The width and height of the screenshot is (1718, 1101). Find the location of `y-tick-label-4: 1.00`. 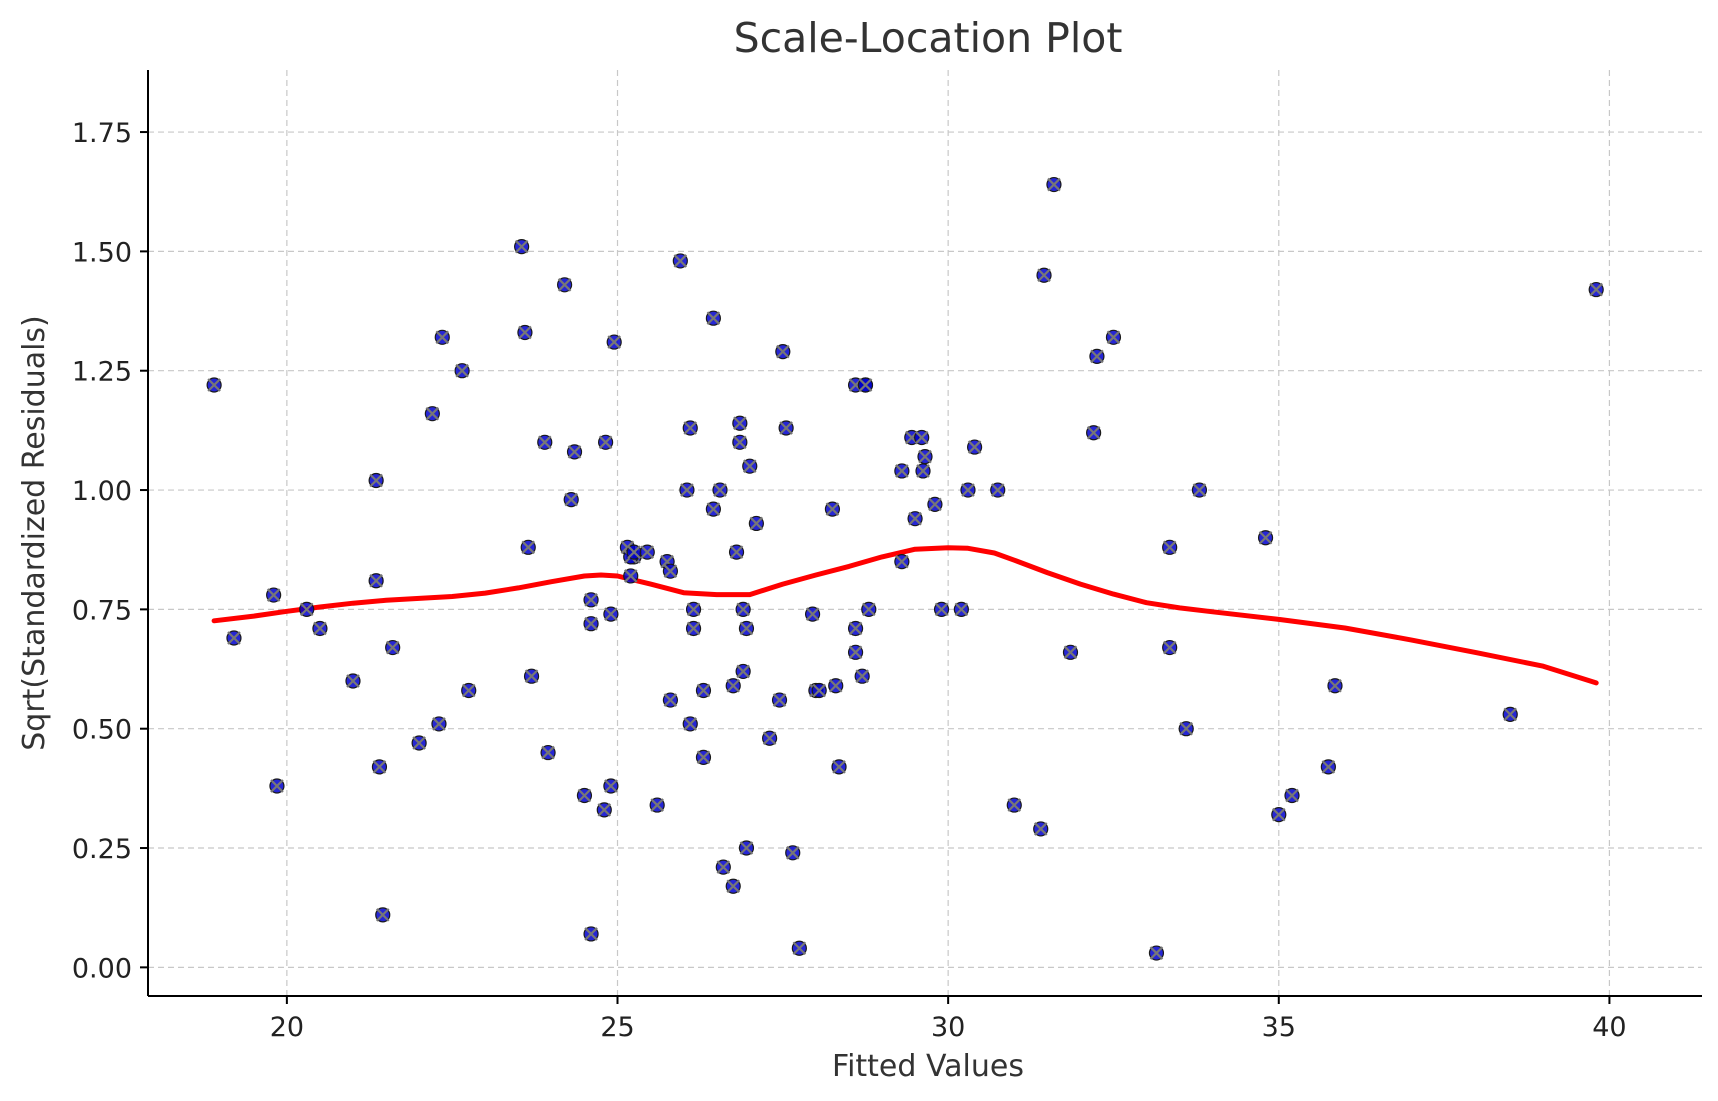

y-tick-label-4: 1.00 is located at coordinates (102, 491).